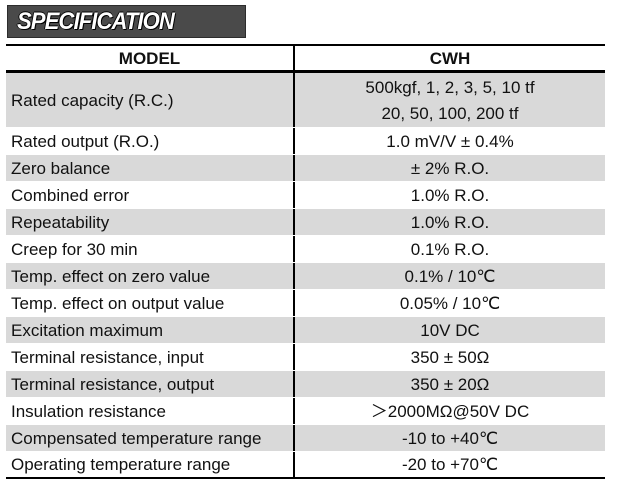  What do you see at coordinates (150, 100) in the screenshot?
I see `row-label: Rated capacity (R.C.)` at bounding box center [150, 100].